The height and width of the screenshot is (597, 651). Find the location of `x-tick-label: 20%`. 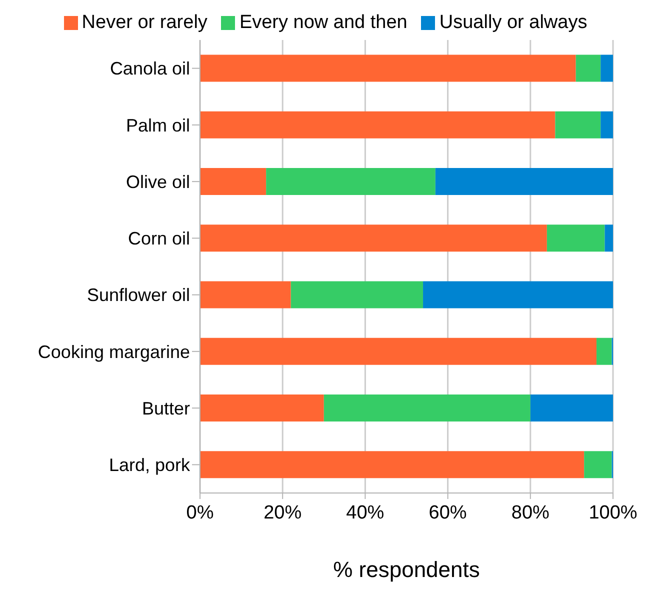

x-tick-label: 20% is located at coordinates (283, 513).